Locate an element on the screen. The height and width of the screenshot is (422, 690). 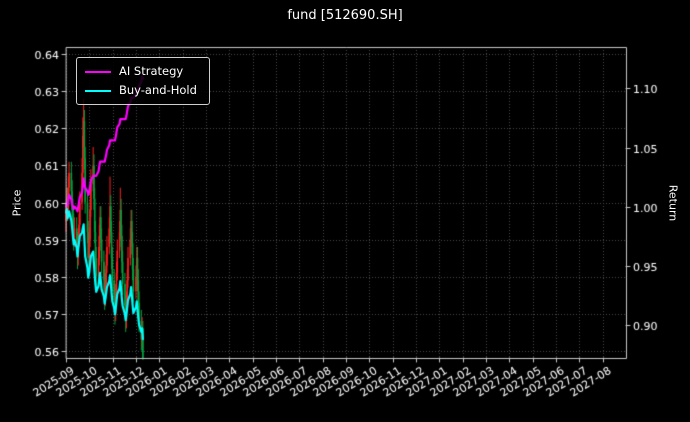
legend-label-ai-strategy: AI Strategy is located at coordinates (151, 71).